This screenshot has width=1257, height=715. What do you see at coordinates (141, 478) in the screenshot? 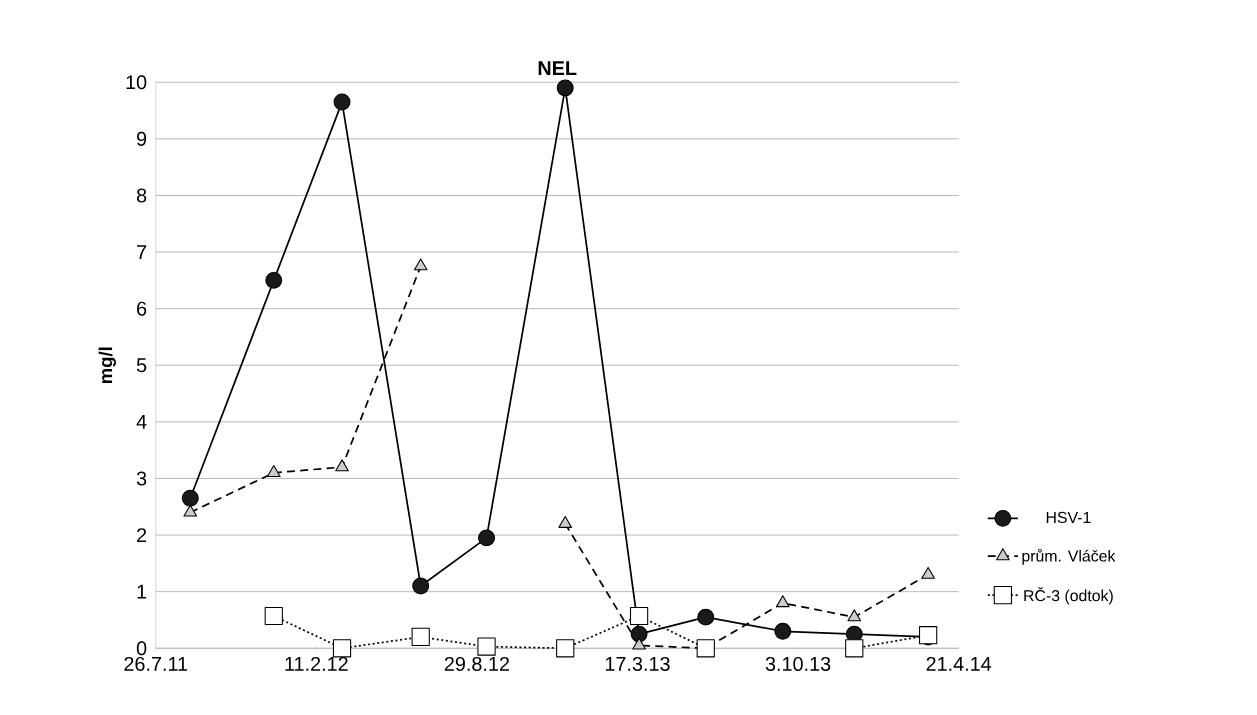
I see `y-tick-label: 3` at bounding box center [141, 478].